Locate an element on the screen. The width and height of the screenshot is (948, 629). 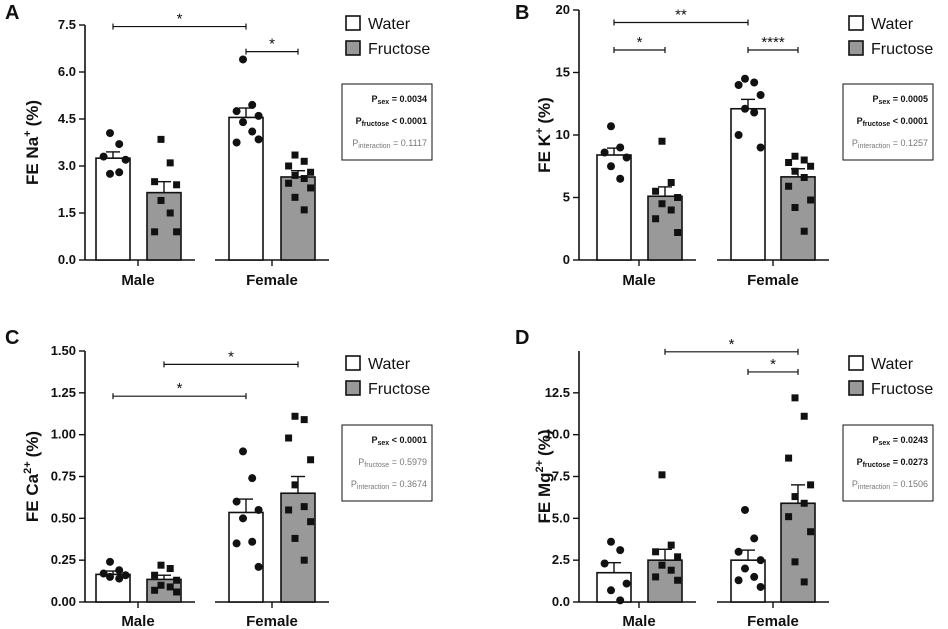
y-tick-label: 4.5 is located at coordinates (67, 118).